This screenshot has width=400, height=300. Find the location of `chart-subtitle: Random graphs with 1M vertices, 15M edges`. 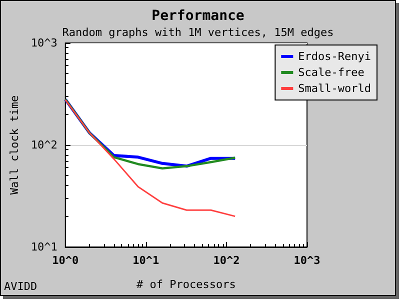

chart-subtitle: Random graphs with 1M vertices, 15M edges is located at coordinates (198, 32).